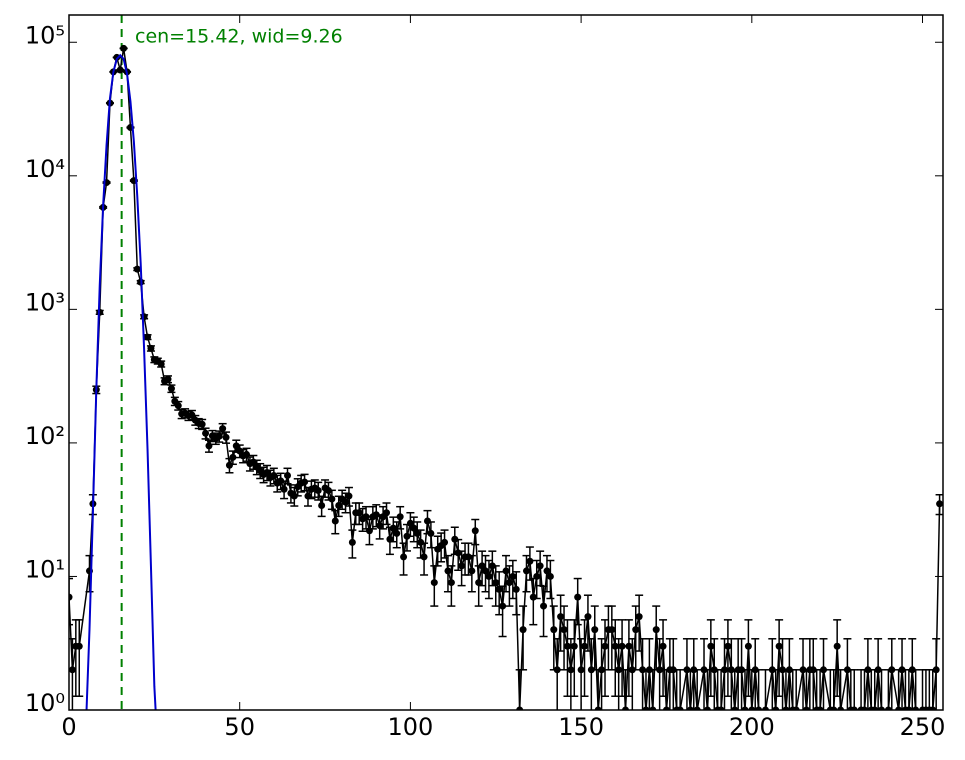  What do you see at coordinates (45, 302) in the screenshot?
I see `y-tick-label: 10³` at bounding box center [45, 302].